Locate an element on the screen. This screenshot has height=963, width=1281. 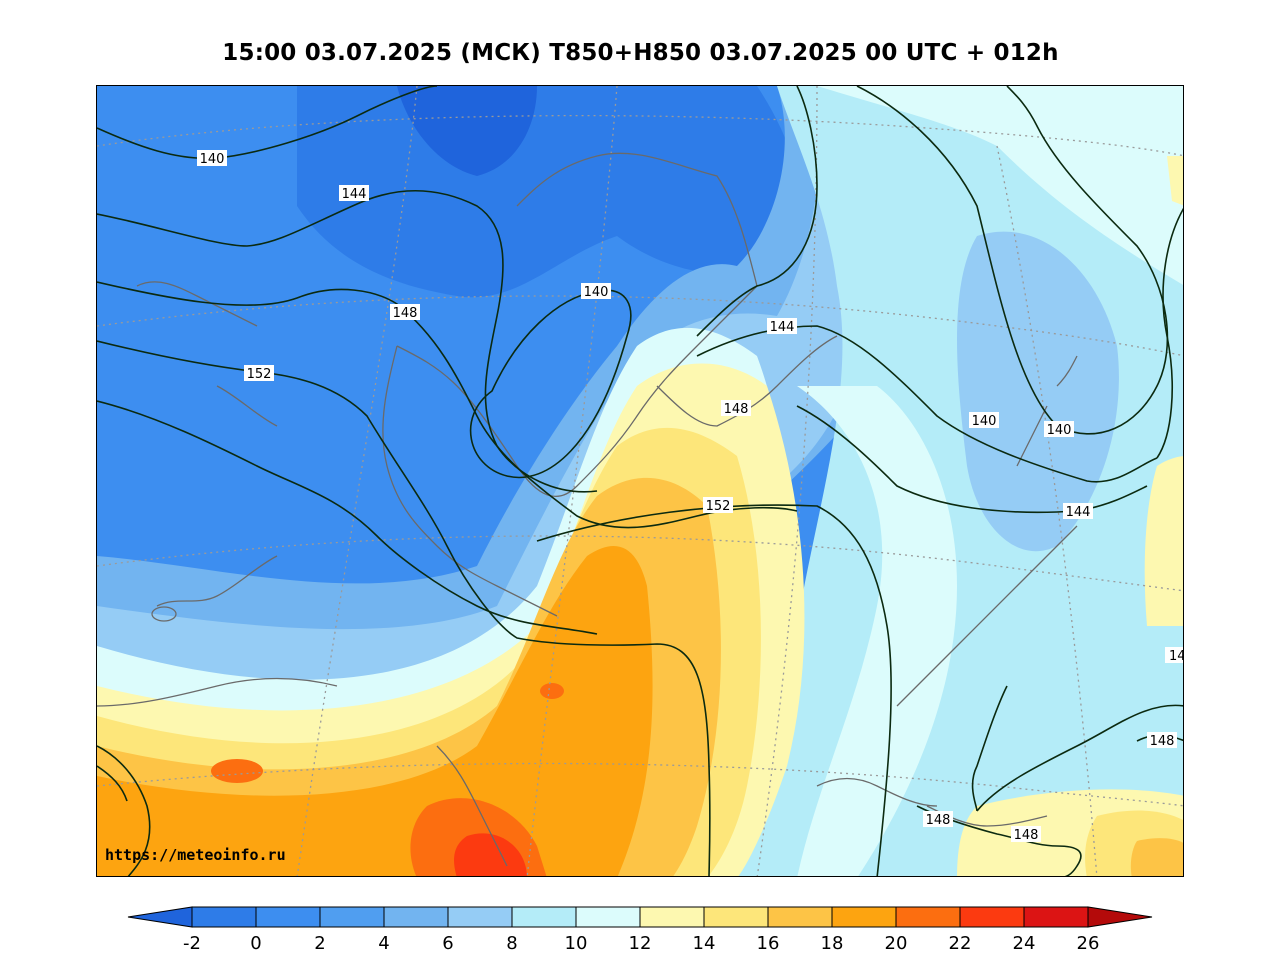
field-12-14-east is located at coordinates (1000, 185).